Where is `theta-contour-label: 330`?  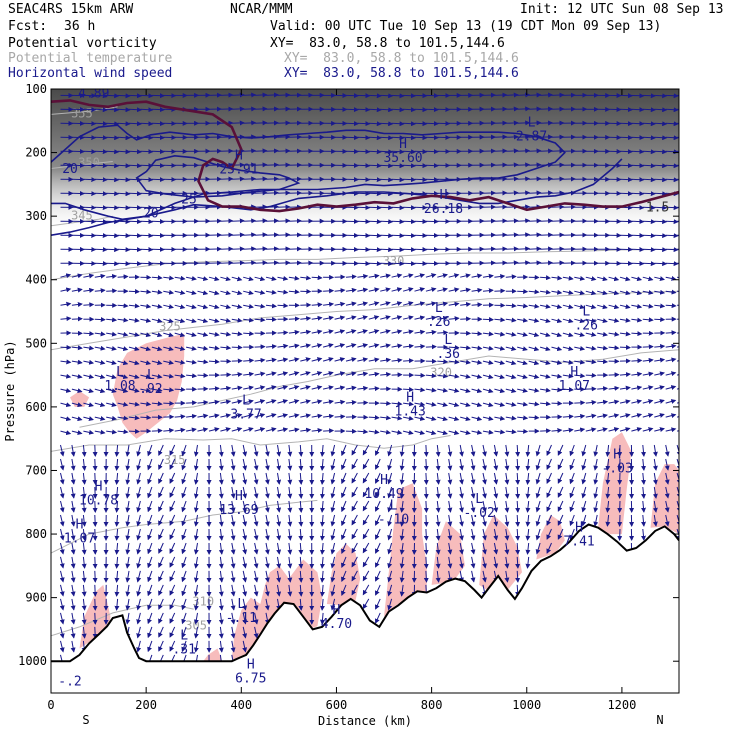
theta-contour-label: 330 is located at coordinates (394, 261).